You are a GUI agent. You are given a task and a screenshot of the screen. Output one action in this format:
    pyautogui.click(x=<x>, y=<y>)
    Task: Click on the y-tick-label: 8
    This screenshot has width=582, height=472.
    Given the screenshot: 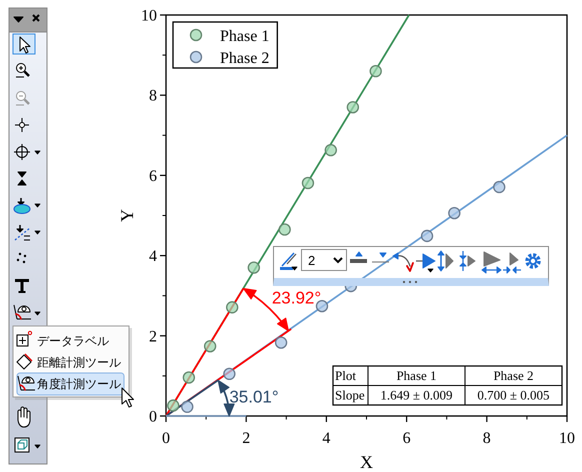 What is the action you would take?
    pyautogui.click(x=153, y=96)
    